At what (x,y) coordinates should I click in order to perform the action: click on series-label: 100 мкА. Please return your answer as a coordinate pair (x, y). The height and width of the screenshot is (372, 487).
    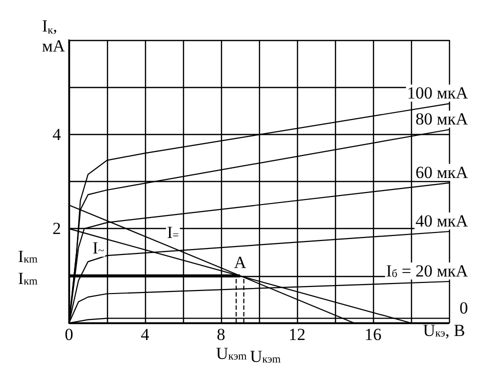
    Looking at the image, I should click on (437, 93).